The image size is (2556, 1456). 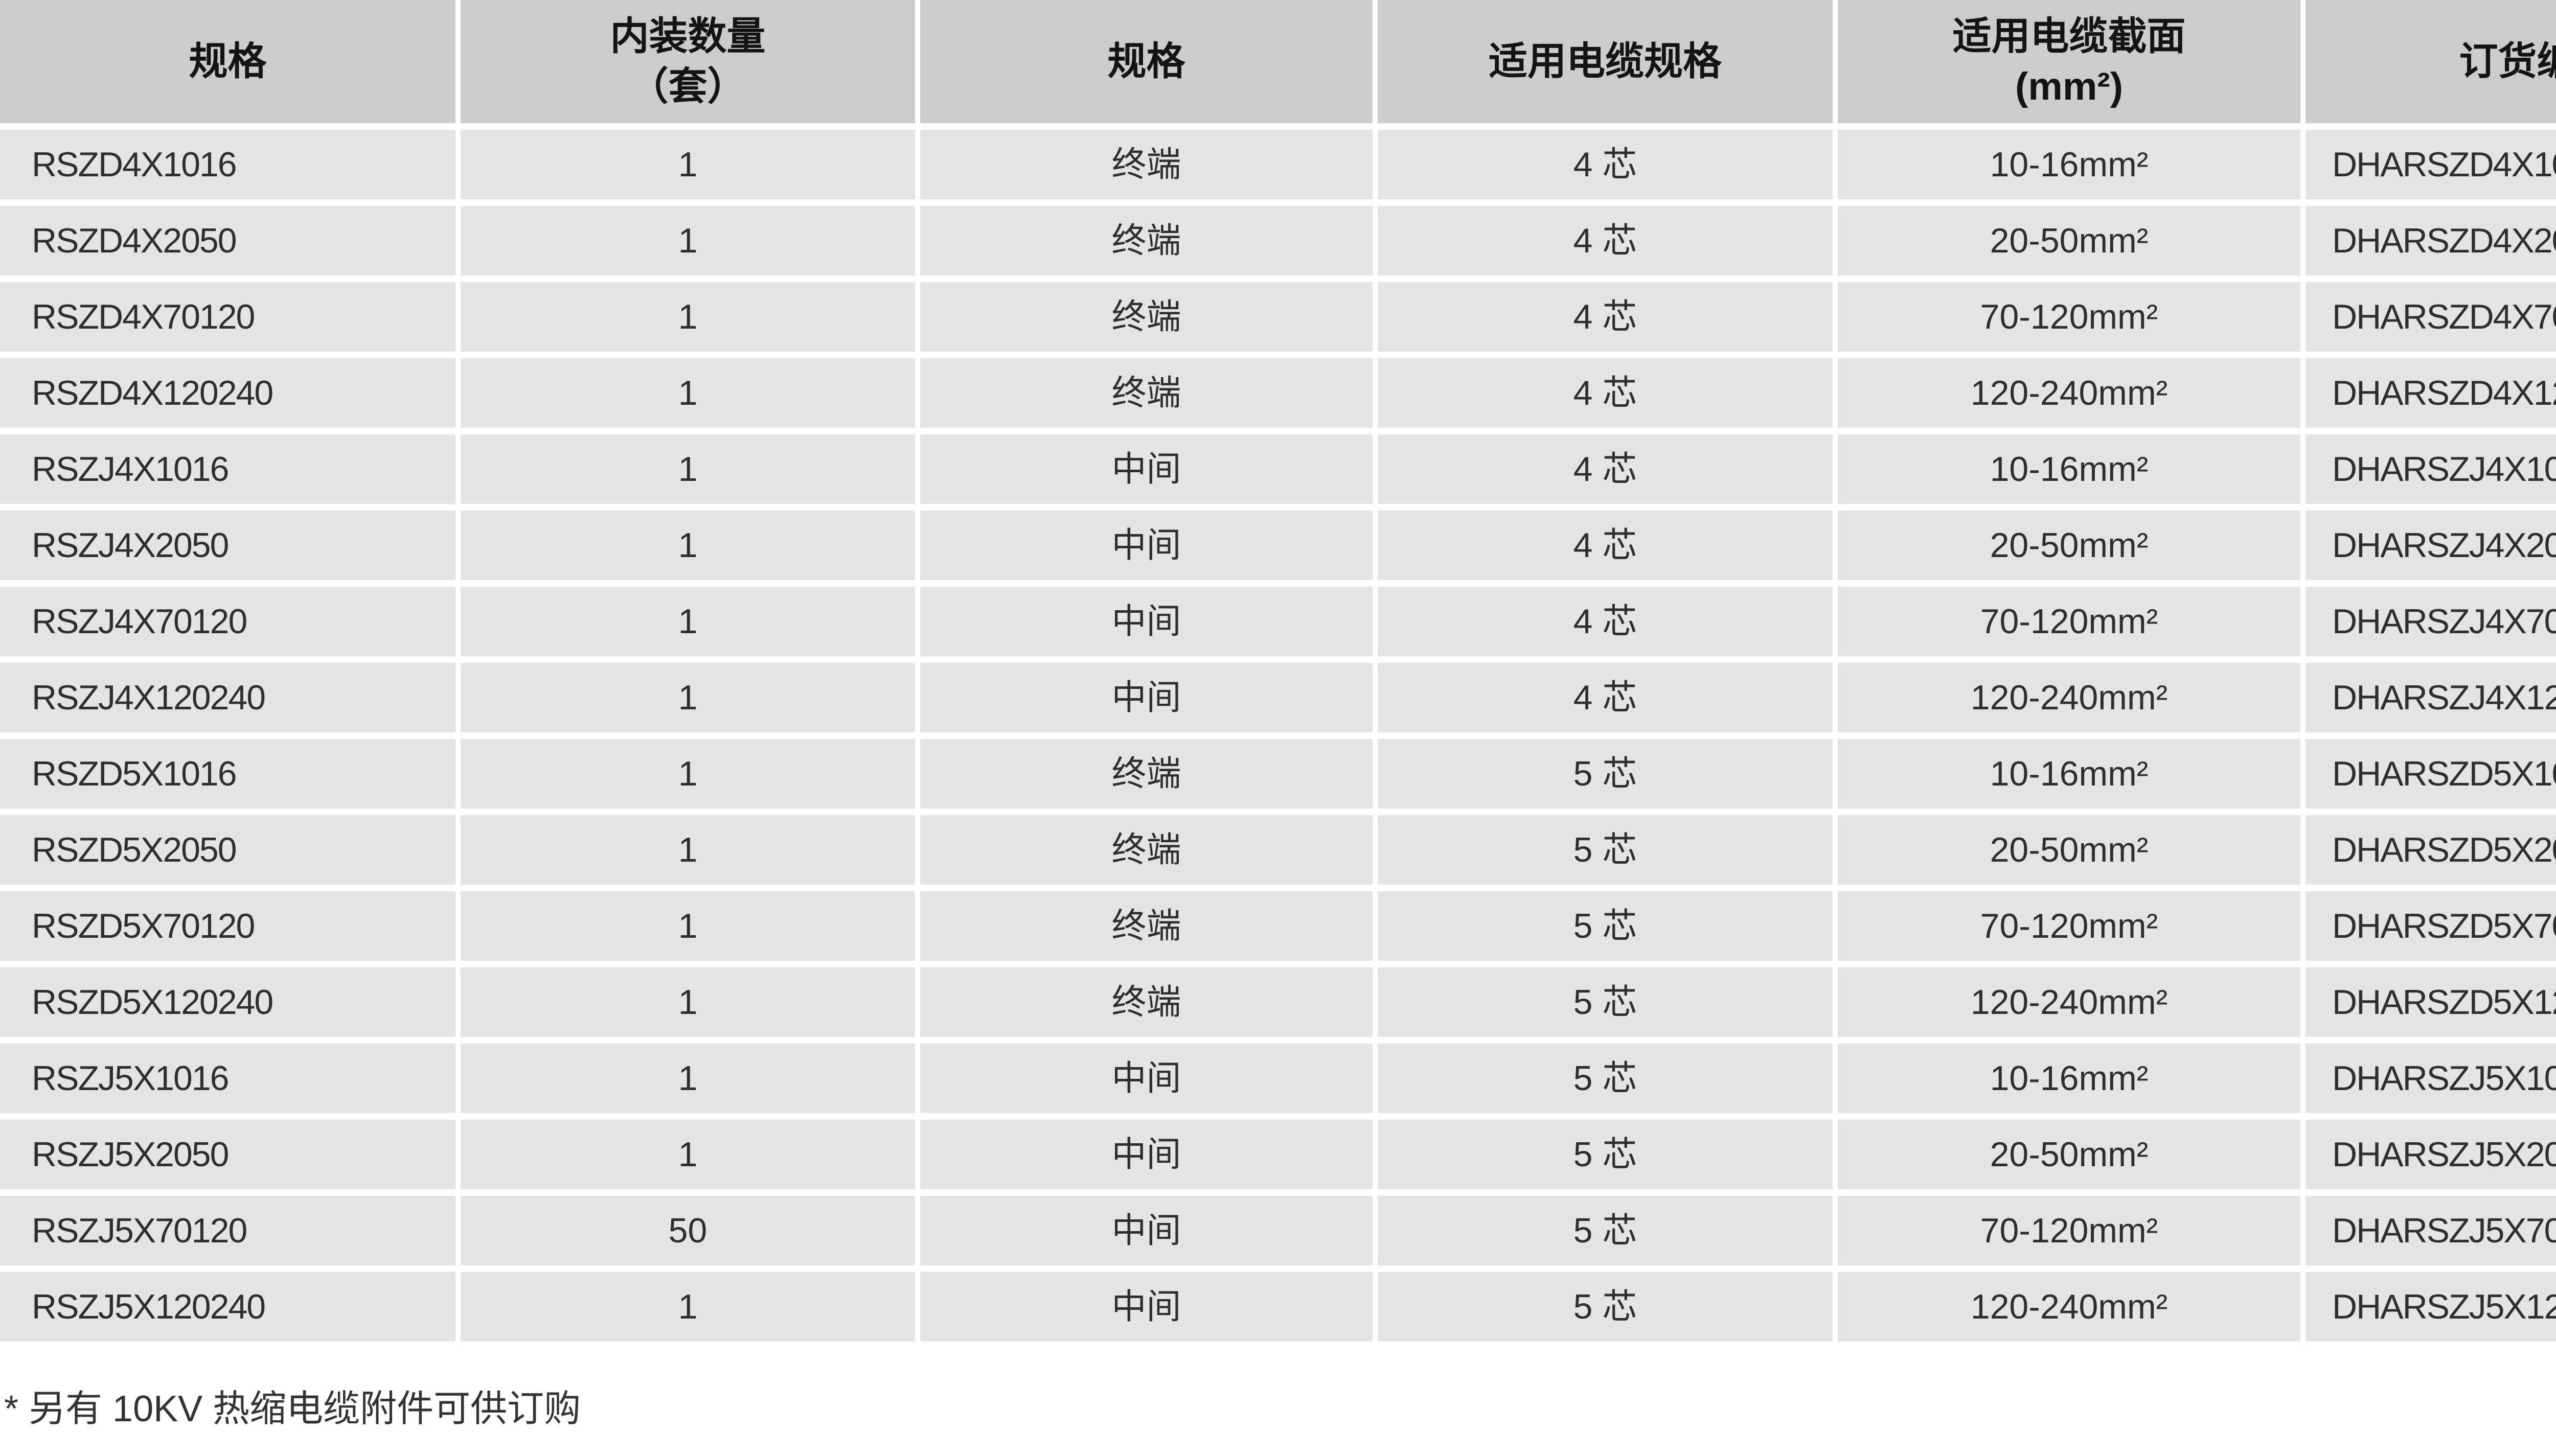 What do you see at coordinates (227, 469) in the screenshot?
I see `cell: RSZJ4X1016` at bounding box center [227, 469].